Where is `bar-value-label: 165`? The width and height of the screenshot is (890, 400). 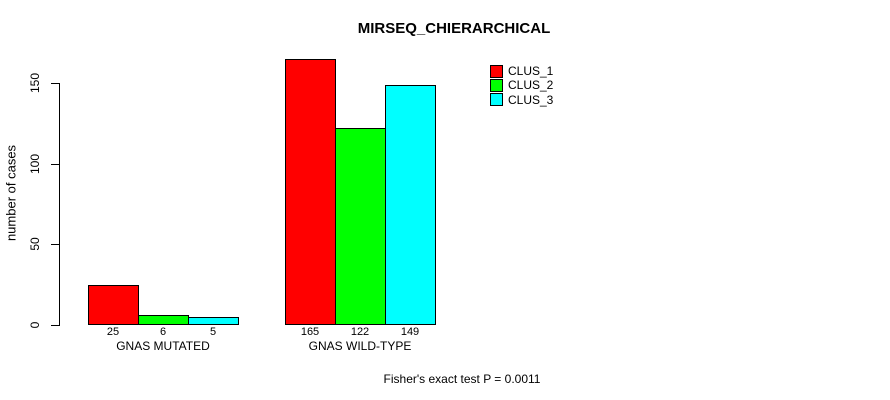
bar-value-label: 165 is located at coordinates (310, 332).